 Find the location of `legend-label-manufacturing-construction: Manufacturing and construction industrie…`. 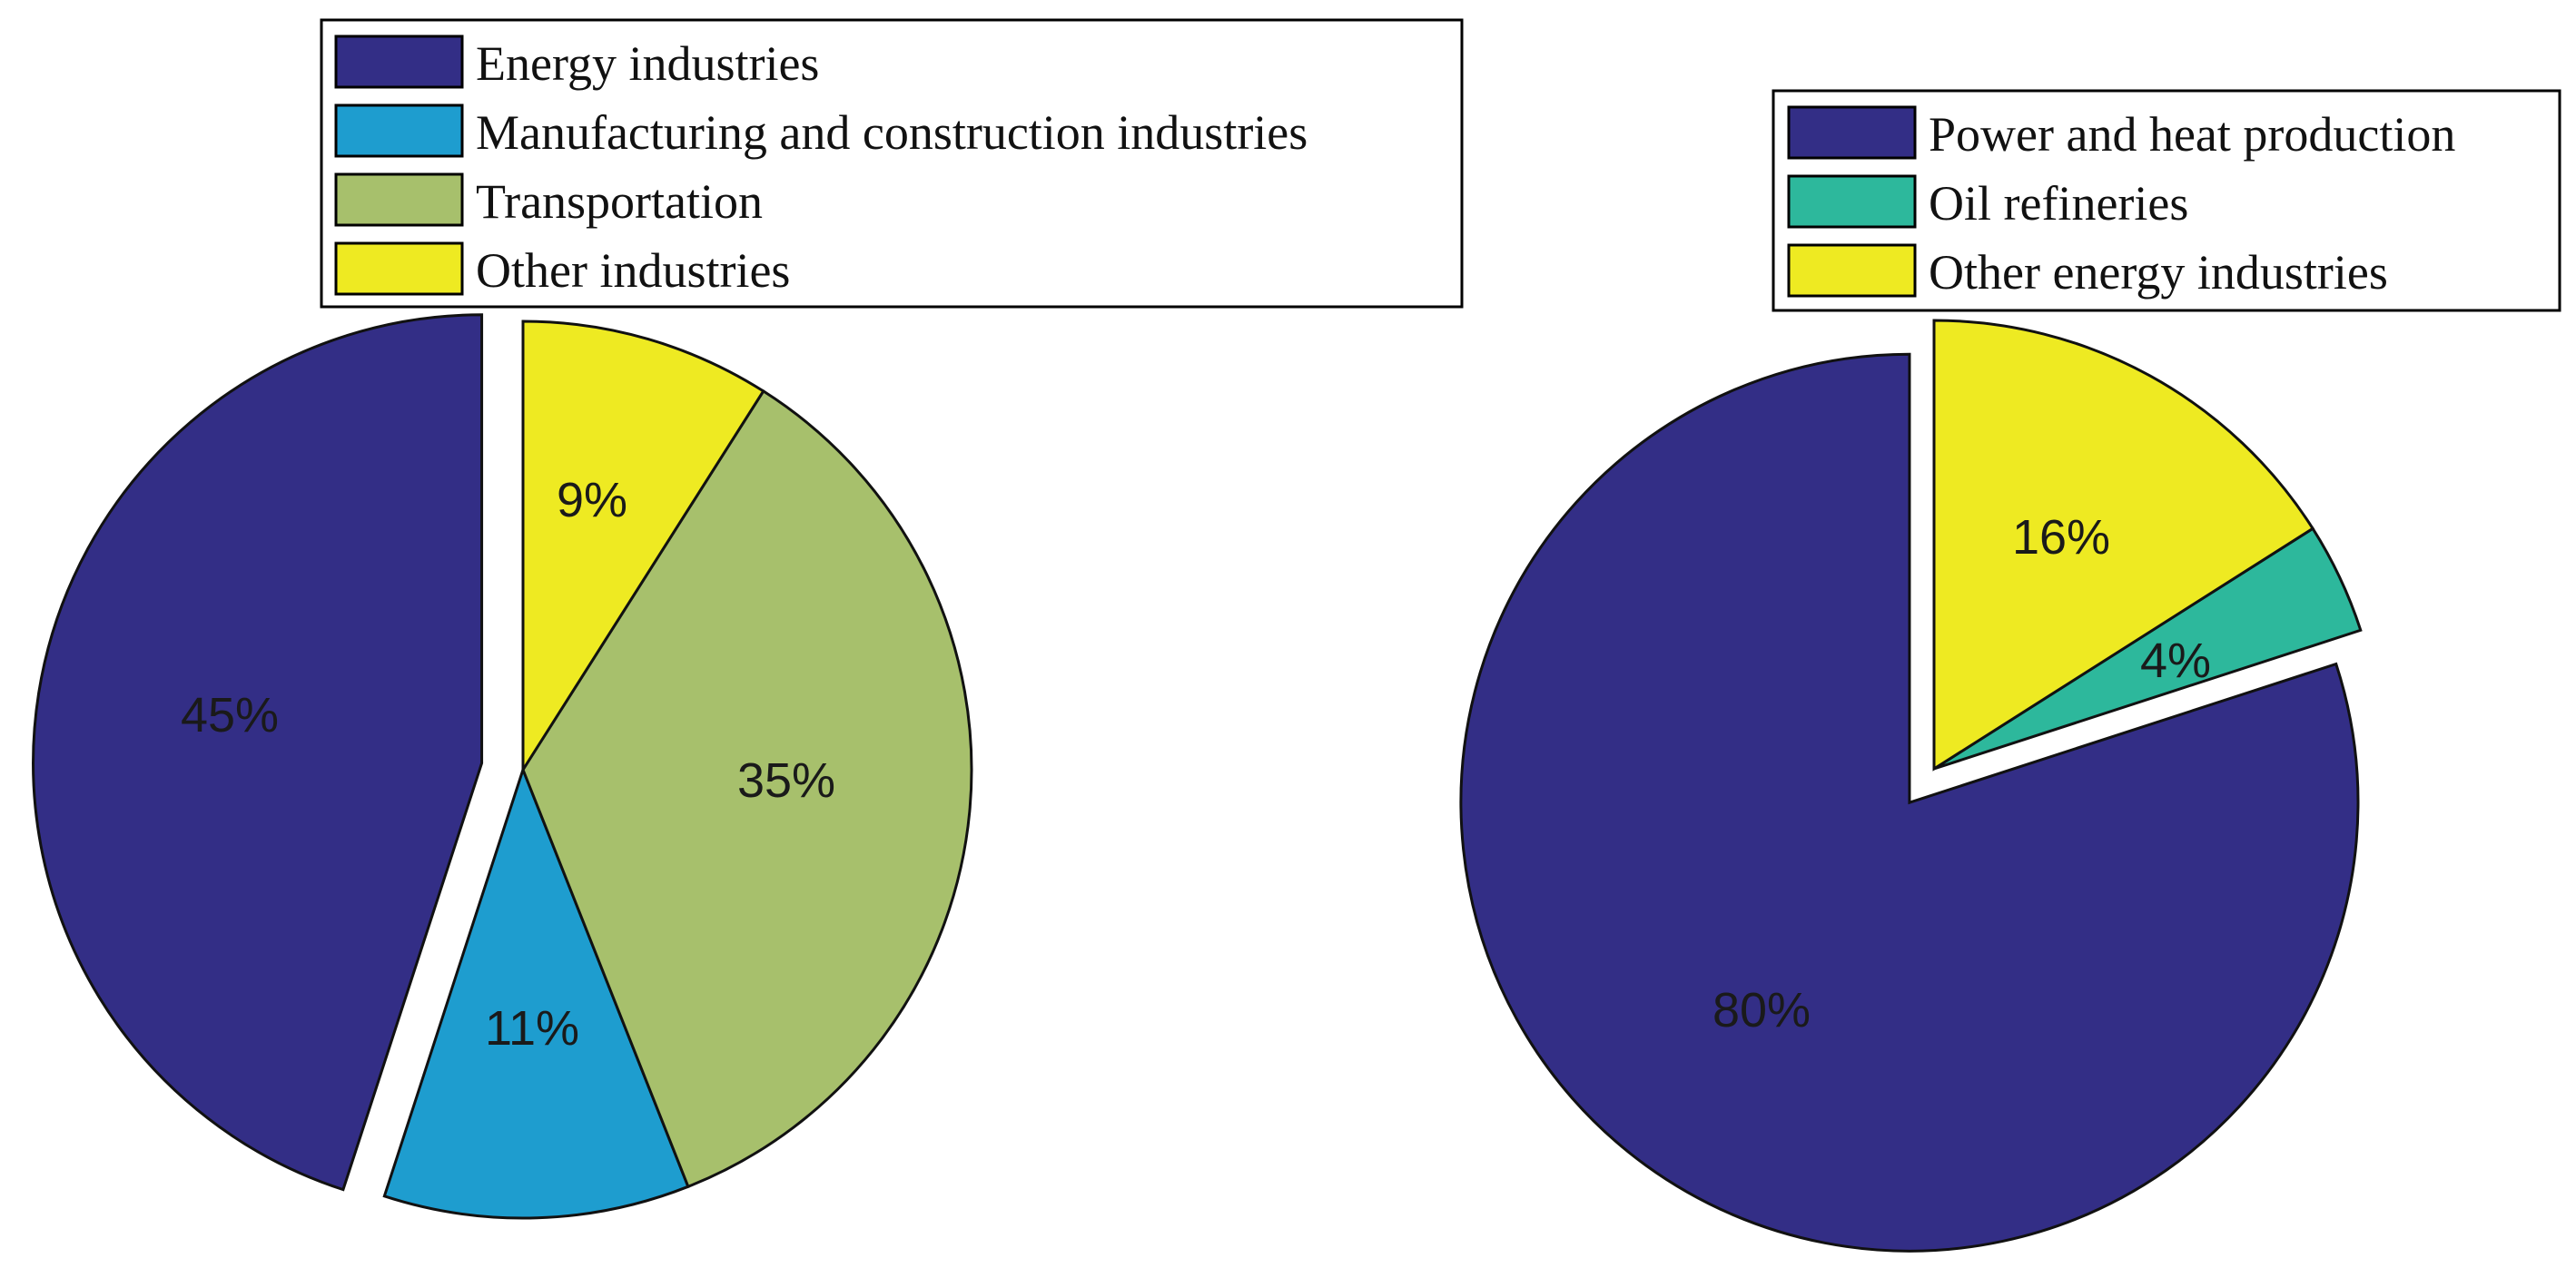

legend-label-manufacturing-construction: Manufacturing and construction industrie… is located at coordinates (892, 132).